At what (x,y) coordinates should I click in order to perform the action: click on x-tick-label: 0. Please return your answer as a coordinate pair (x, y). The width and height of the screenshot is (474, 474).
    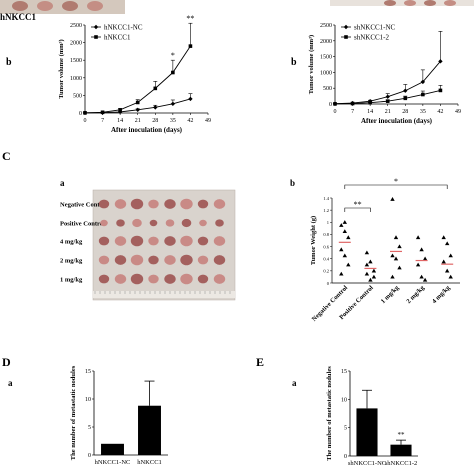
    Looking at the image, I should click on (85, 121).